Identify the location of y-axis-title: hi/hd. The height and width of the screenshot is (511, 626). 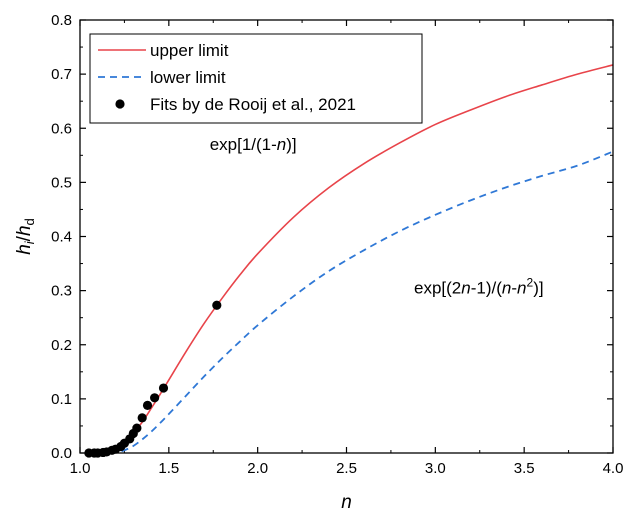
(25, 236).